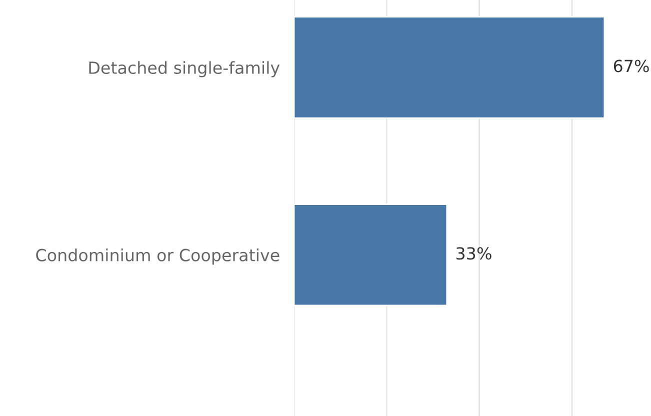 Image resolution: width=651 pixels, height=416 pixels. I want to click on y-tick-label: Condominium or Cooperative, so click(158, 256).